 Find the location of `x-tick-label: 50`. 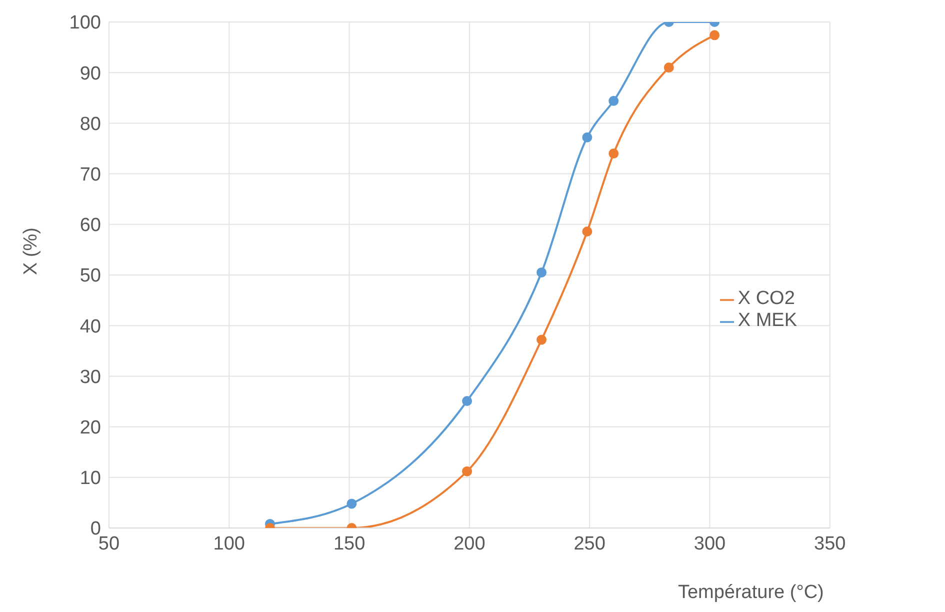

x-tick-label: 50 is located at coordinates (109, 543).